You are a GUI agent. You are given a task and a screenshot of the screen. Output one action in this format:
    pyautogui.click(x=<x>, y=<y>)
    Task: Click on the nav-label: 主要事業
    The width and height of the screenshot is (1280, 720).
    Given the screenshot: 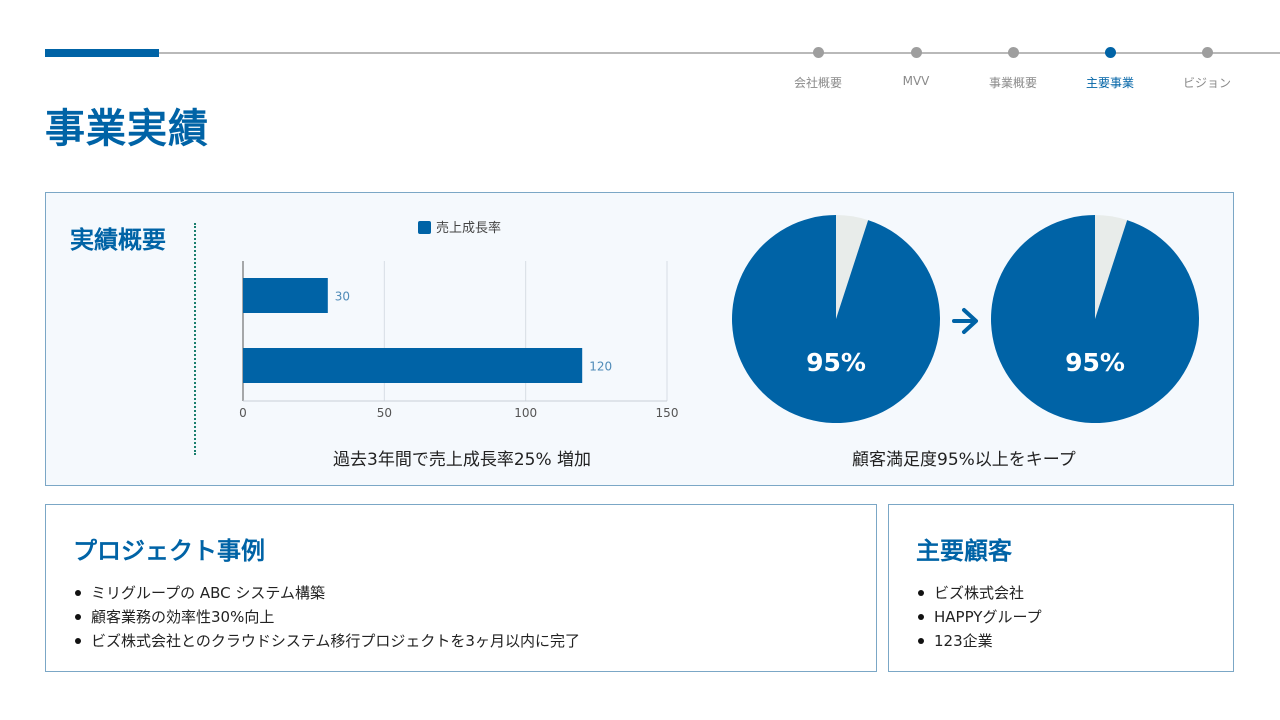 What is the action you would take?
    pyautogui.click(x=1109, y=83)
    